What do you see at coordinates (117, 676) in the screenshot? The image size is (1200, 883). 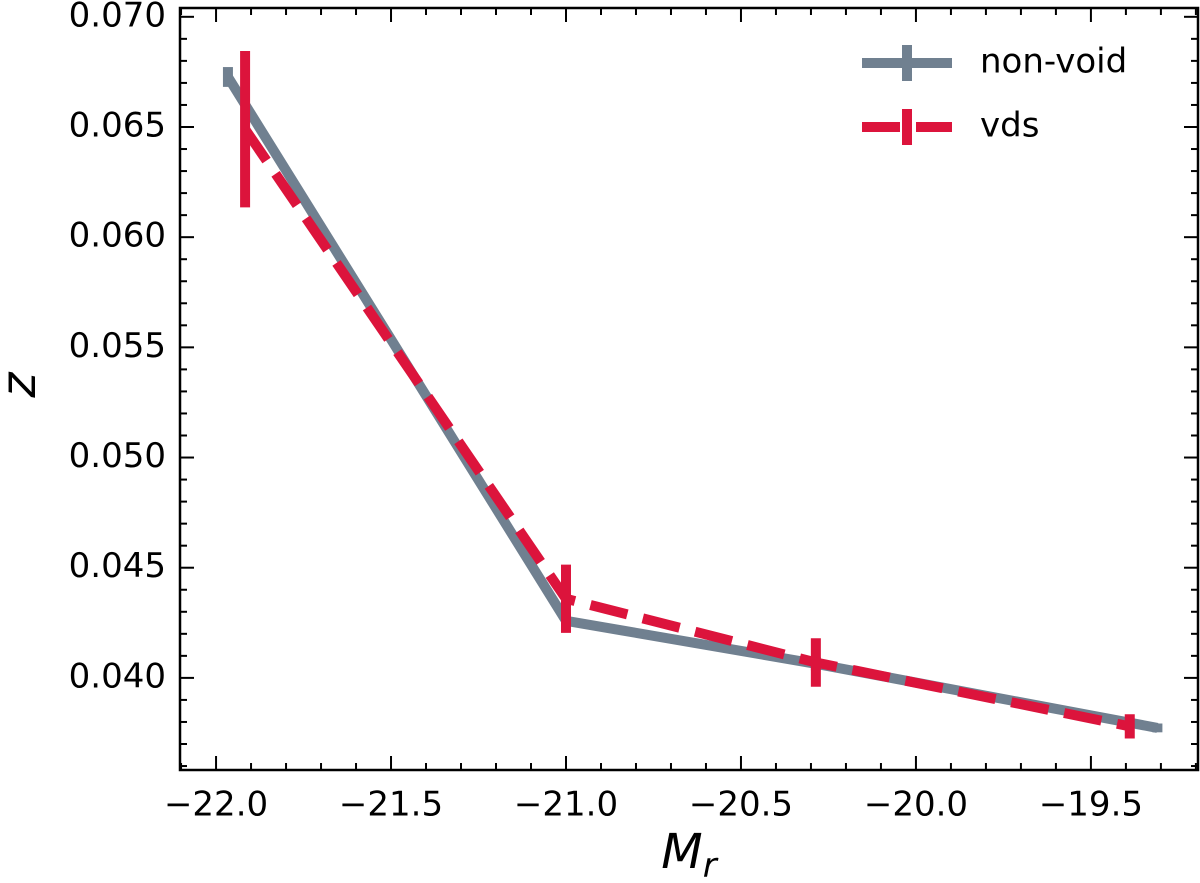 I see `y-tick-label: 0.040` at bounding box center [117, 676].